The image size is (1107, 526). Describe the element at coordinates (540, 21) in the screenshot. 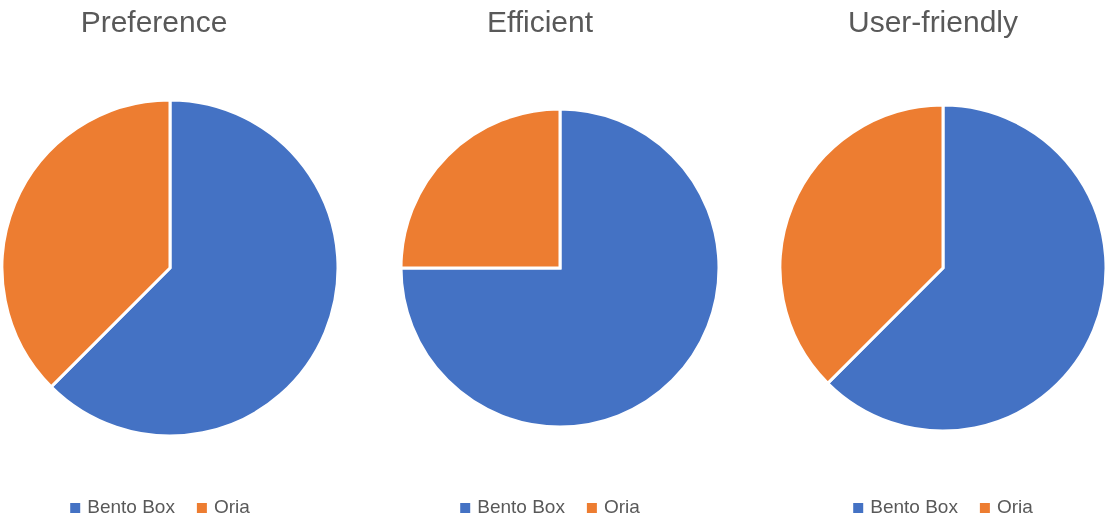

I see `chart-title: Efficient` at that location.